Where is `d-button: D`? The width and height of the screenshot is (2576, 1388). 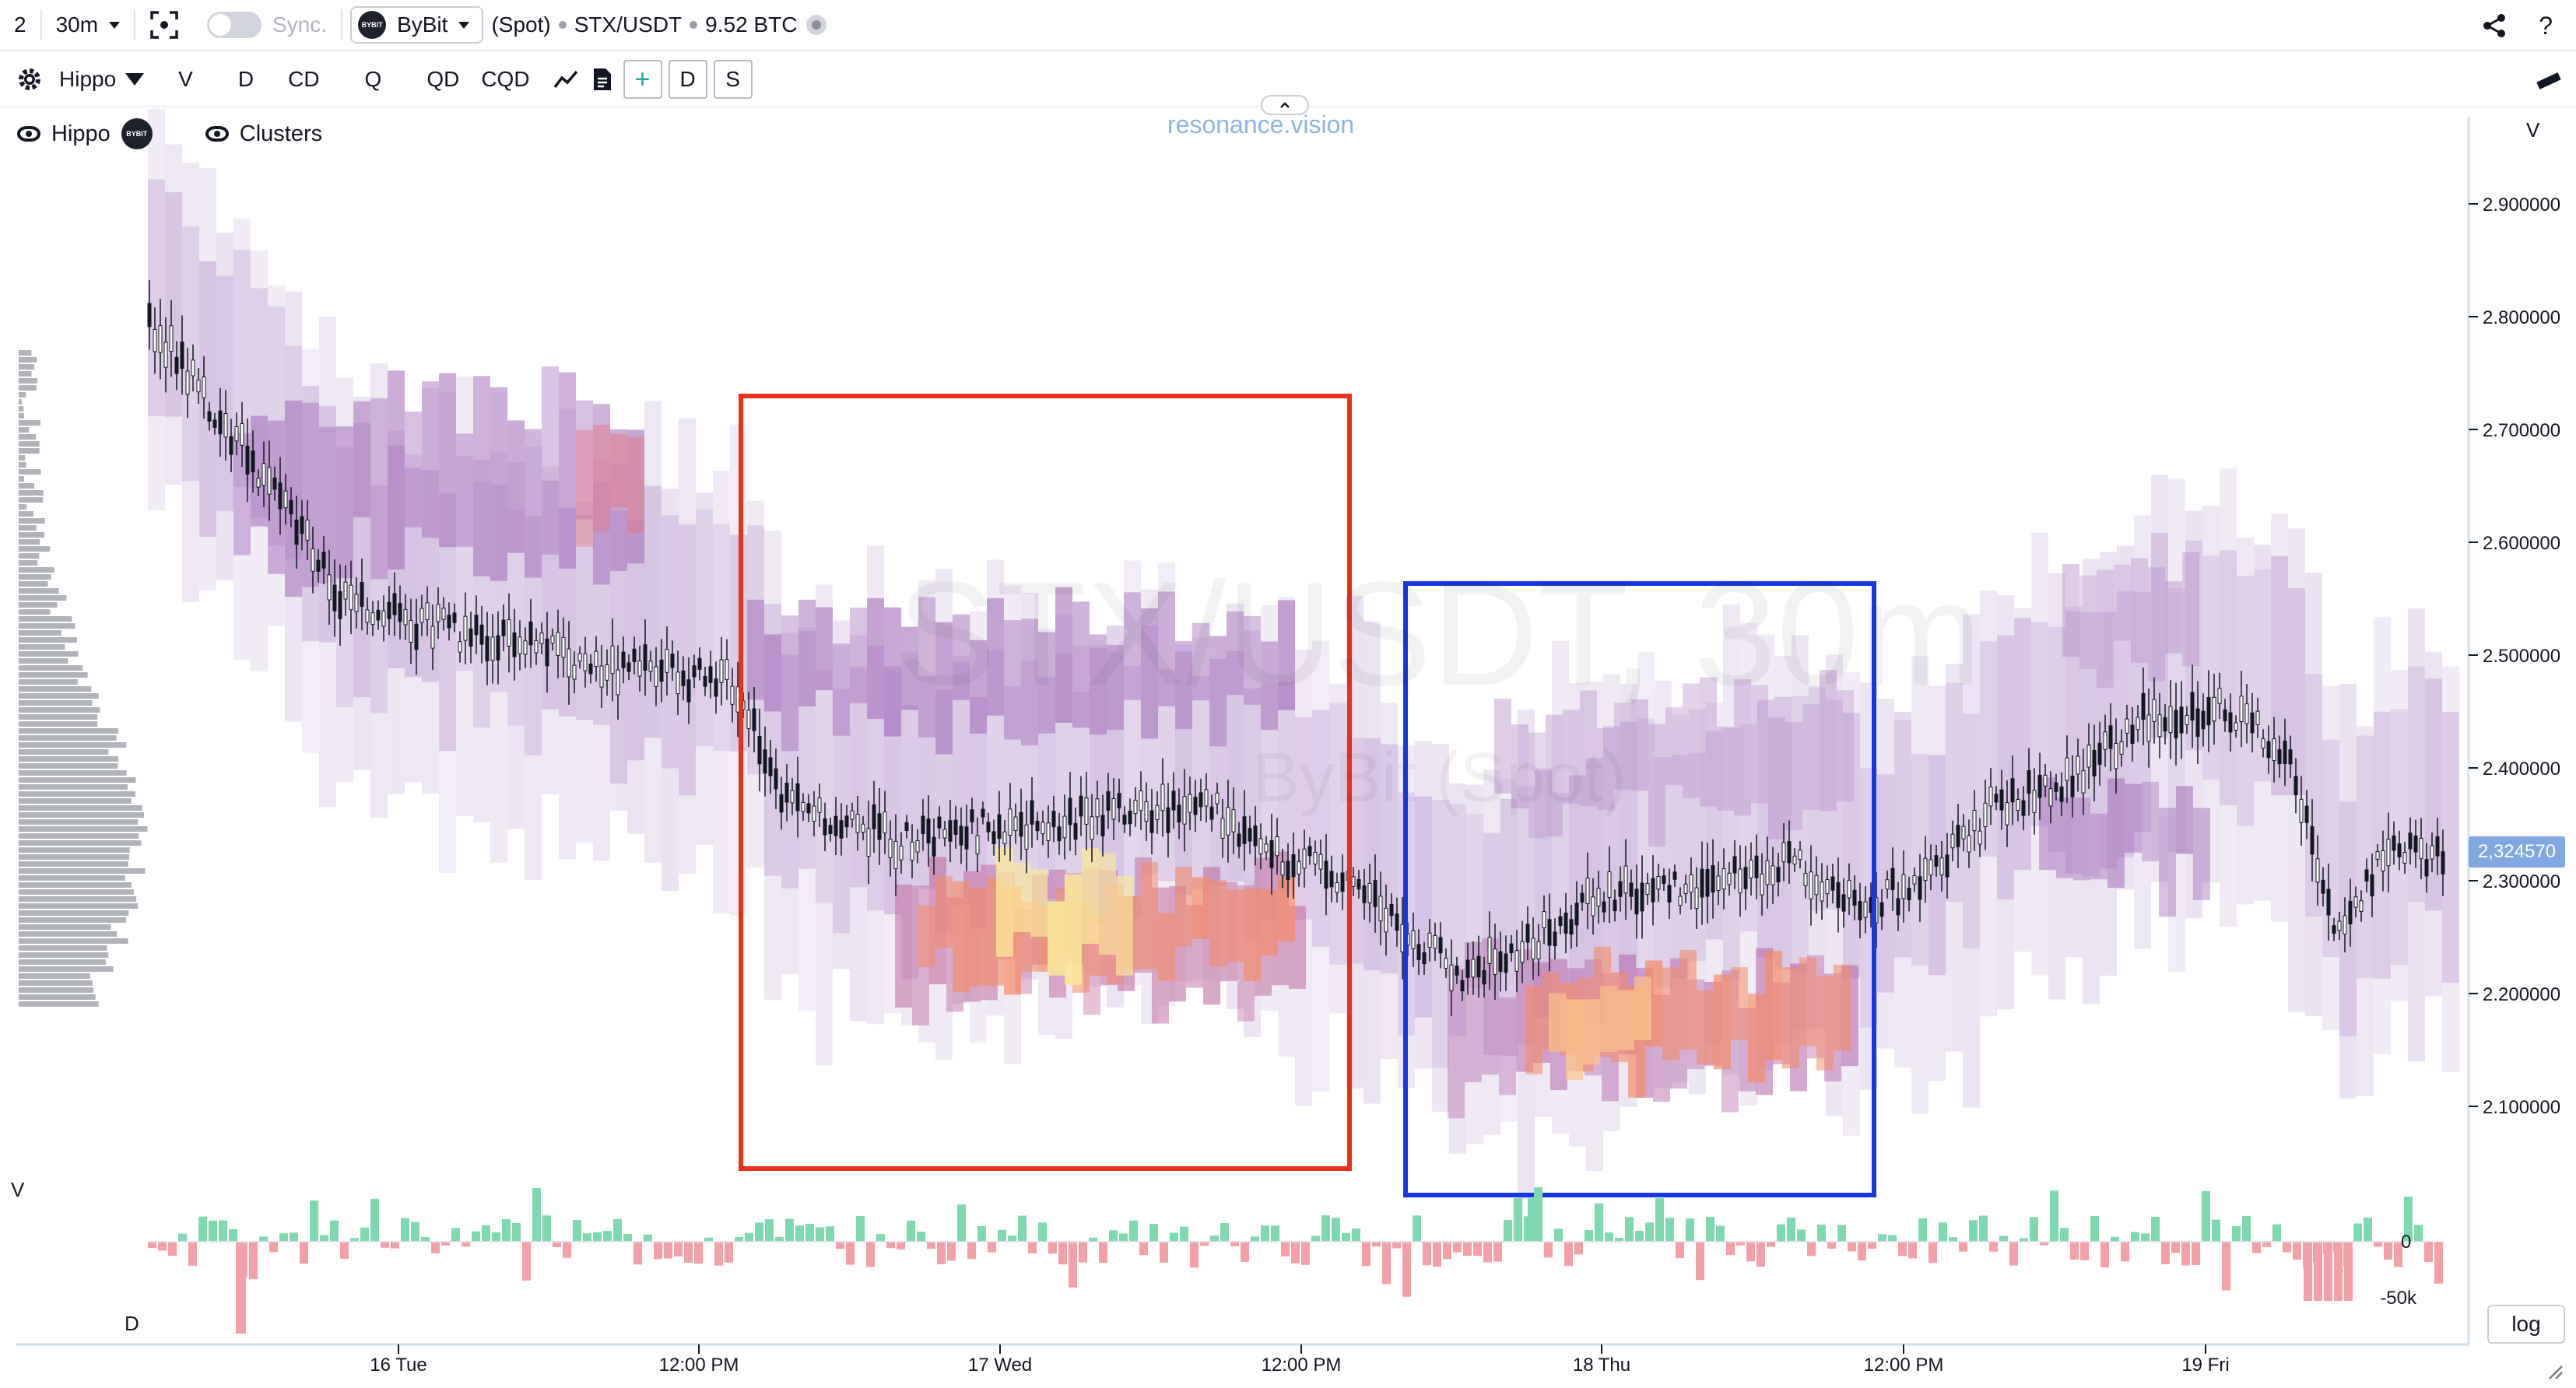
d-button: D is located at coordinates (688, 79).